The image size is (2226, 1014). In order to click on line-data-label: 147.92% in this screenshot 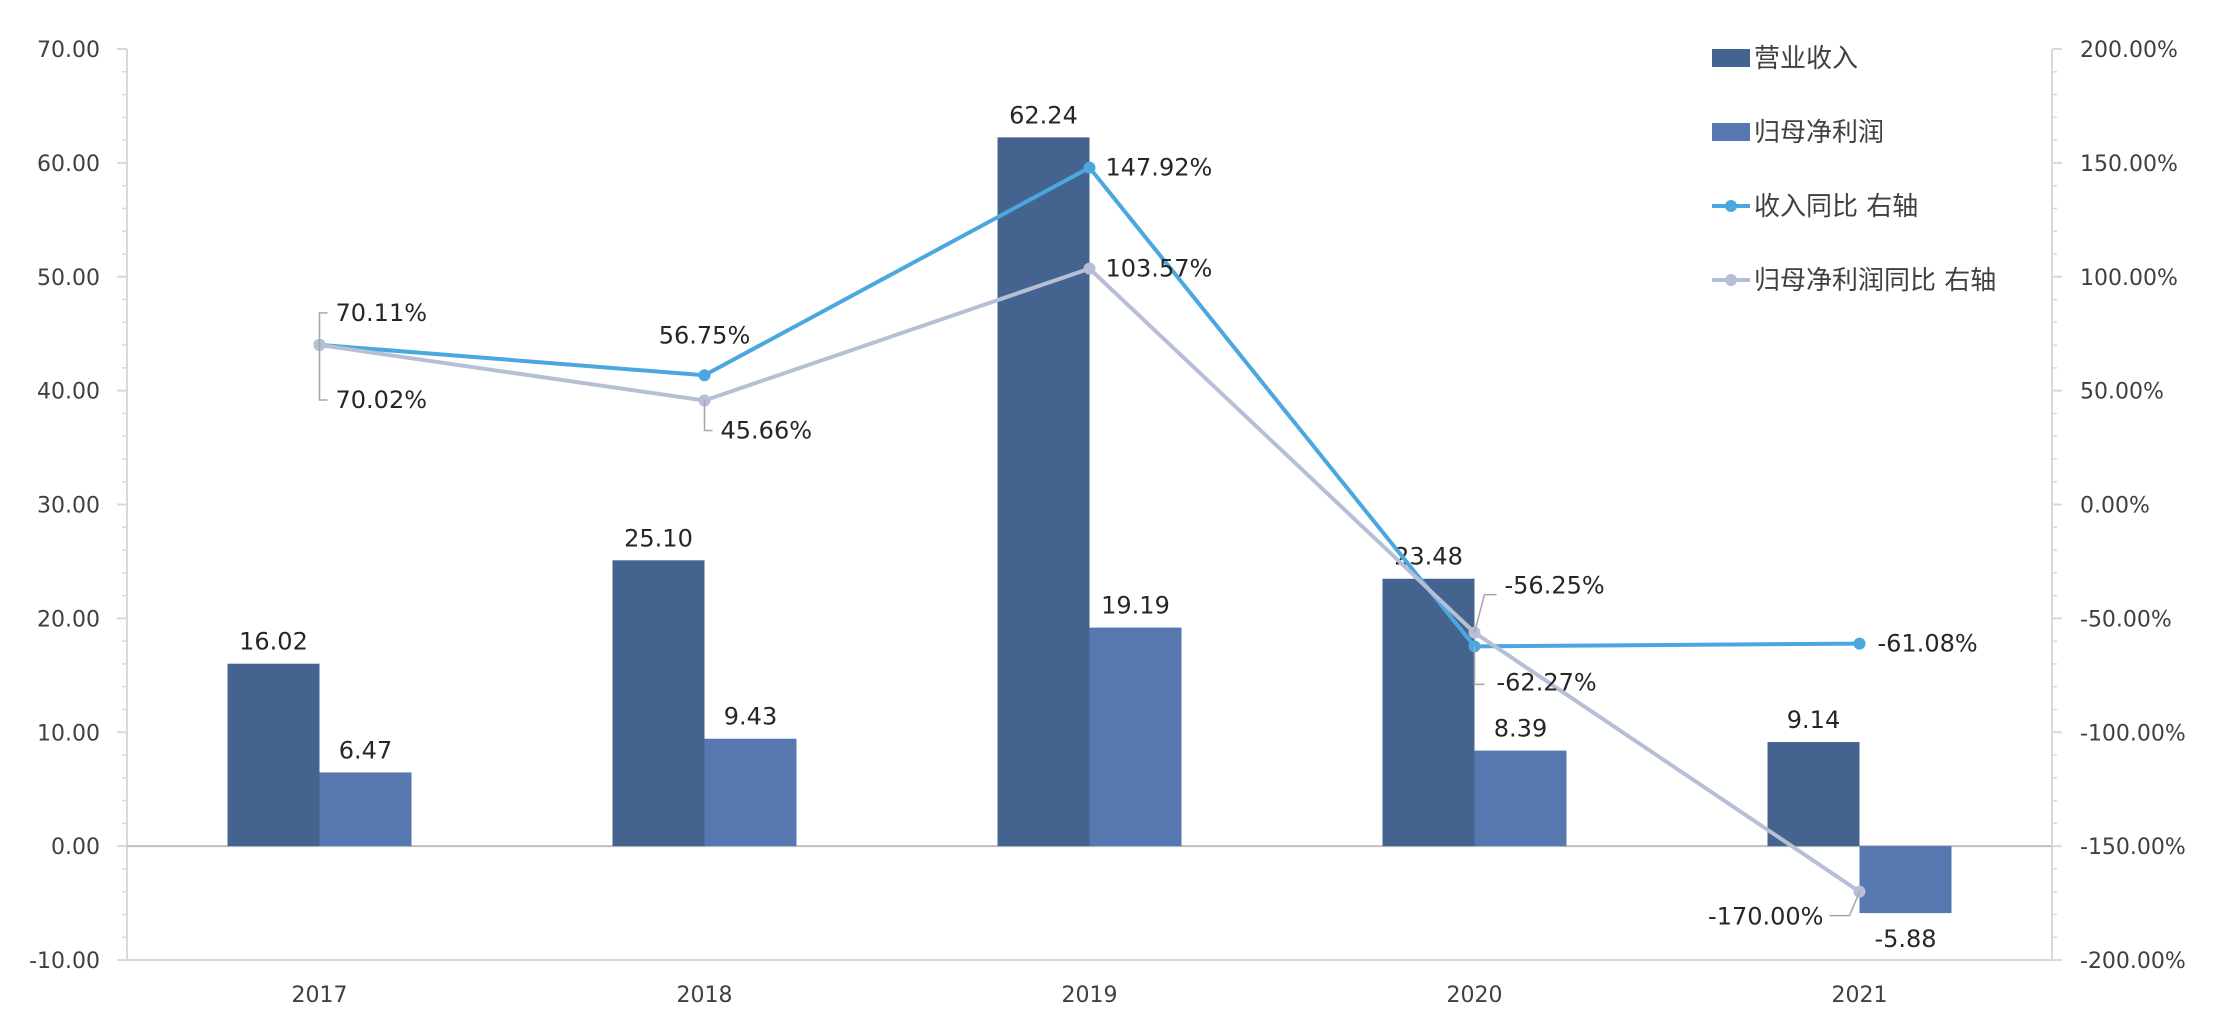, I will do `click(1159, 168)`.